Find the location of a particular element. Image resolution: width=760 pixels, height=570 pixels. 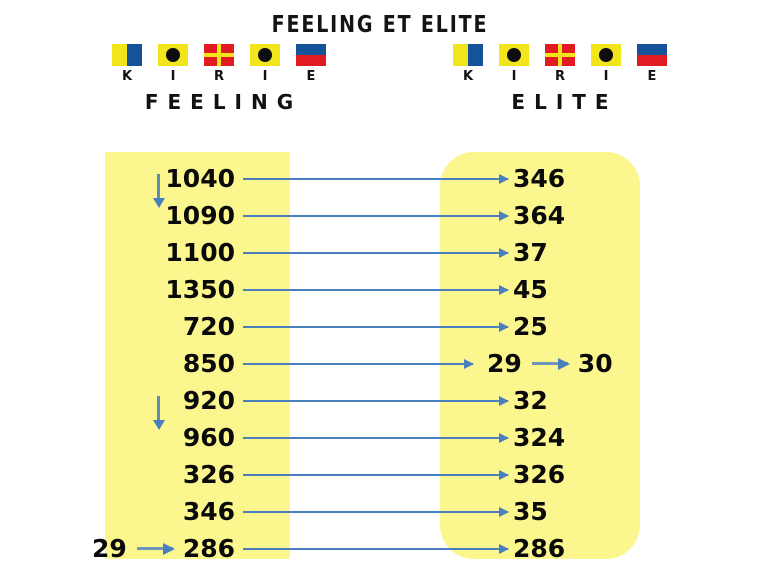

left-value-cell: 1090 is located at coordinates (200, 215).